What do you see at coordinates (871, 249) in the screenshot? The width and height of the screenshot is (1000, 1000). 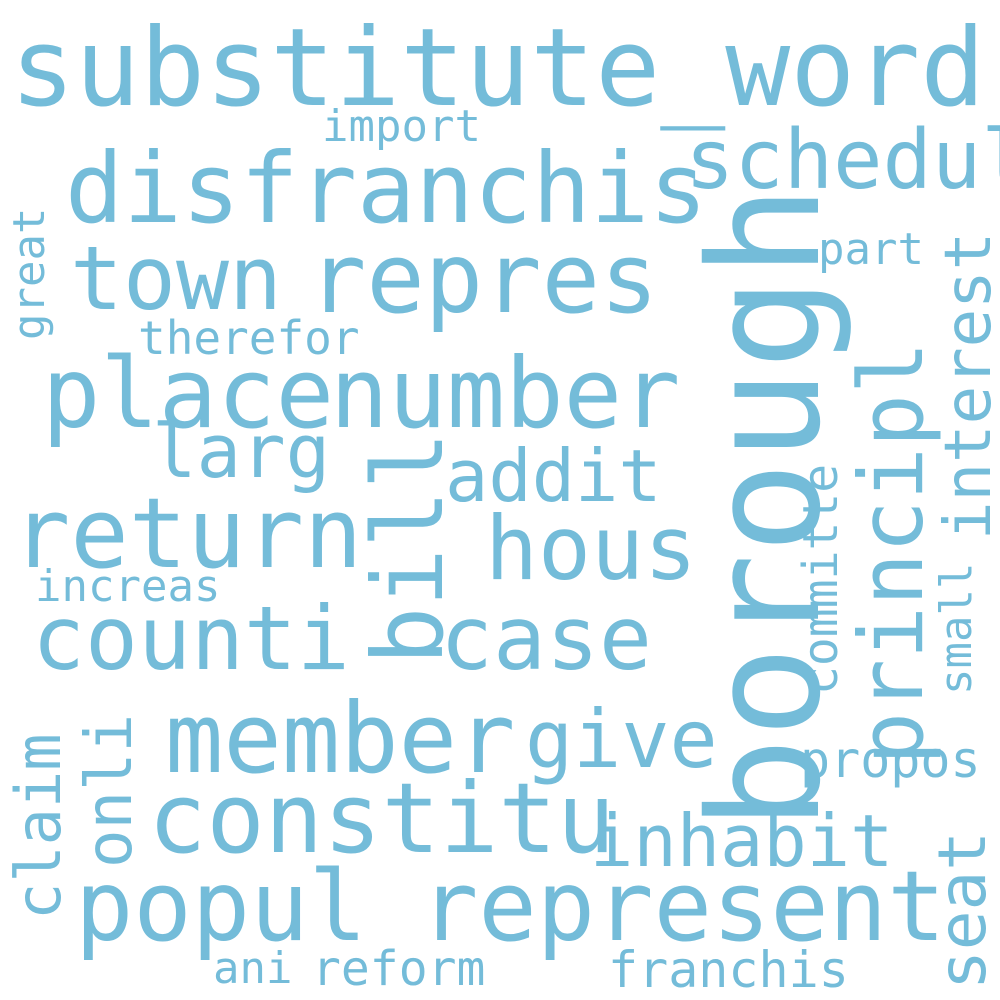 I see `word-part: part` at bounding box center [871, 249].